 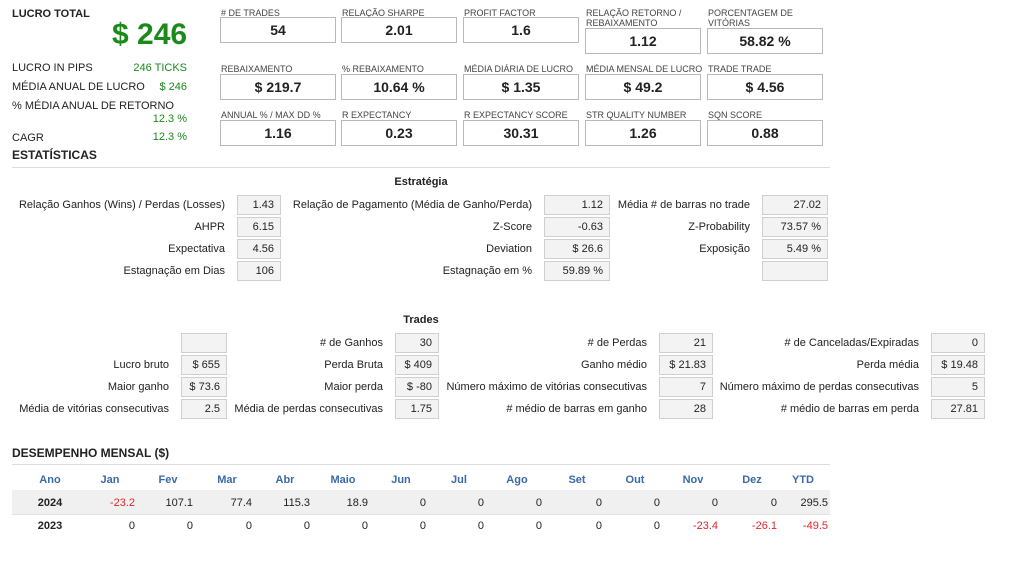 I want to click on stat-value: 1.43, so click(x=259, y=205).